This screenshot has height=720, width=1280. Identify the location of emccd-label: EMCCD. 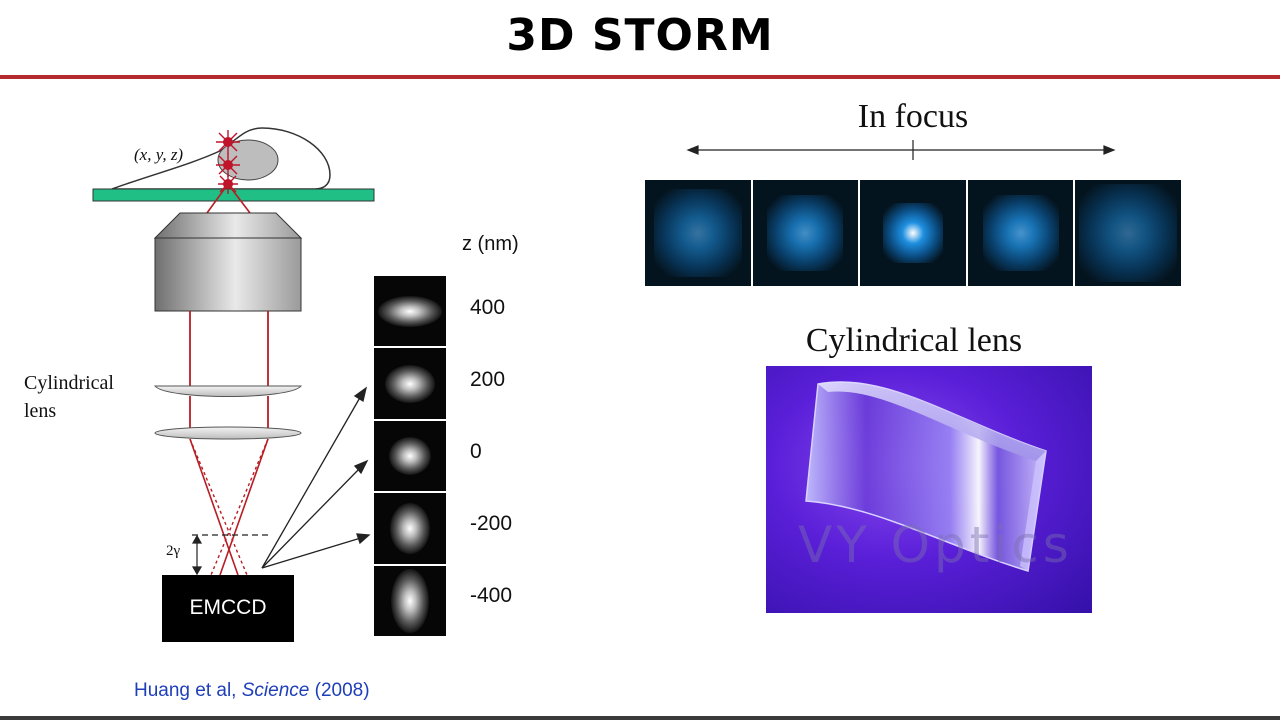
(228, 607).